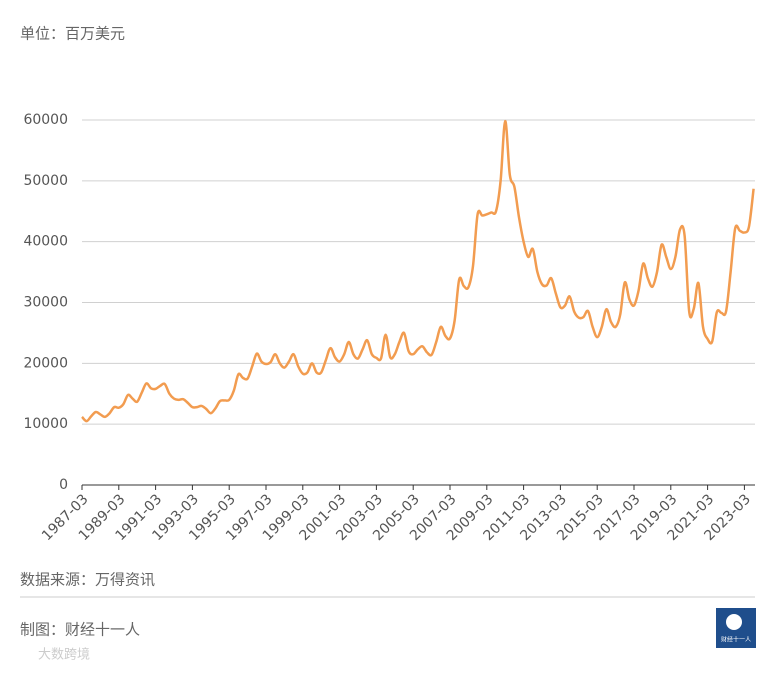 Image resolution: width=776 pixels, height=673 pixels. I want to click on y-tick-label: 60000, so click(45, 120).